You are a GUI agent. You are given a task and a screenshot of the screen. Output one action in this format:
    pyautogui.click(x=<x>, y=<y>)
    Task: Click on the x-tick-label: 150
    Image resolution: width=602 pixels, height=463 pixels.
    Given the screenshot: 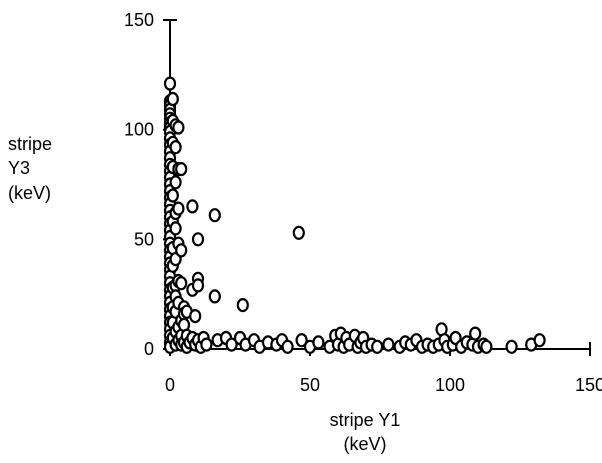 What is the action you would take?
    pyautogui.click(x=588, y=385)
    